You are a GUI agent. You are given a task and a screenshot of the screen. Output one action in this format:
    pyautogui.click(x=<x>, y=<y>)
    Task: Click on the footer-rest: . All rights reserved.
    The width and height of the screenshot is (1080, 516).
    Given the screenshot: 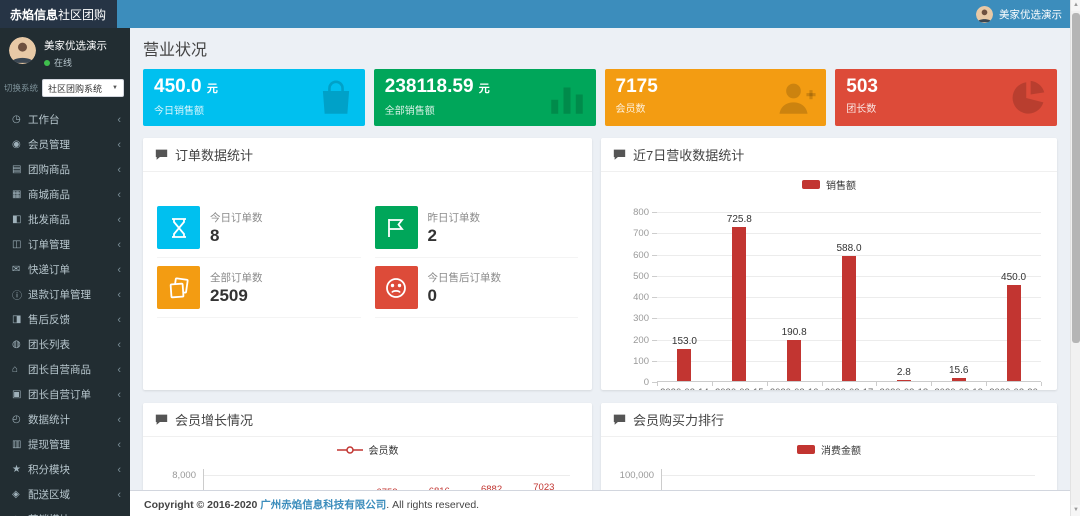 What is the action you would take?
    pyautogui.click(x=433, y=505)
    